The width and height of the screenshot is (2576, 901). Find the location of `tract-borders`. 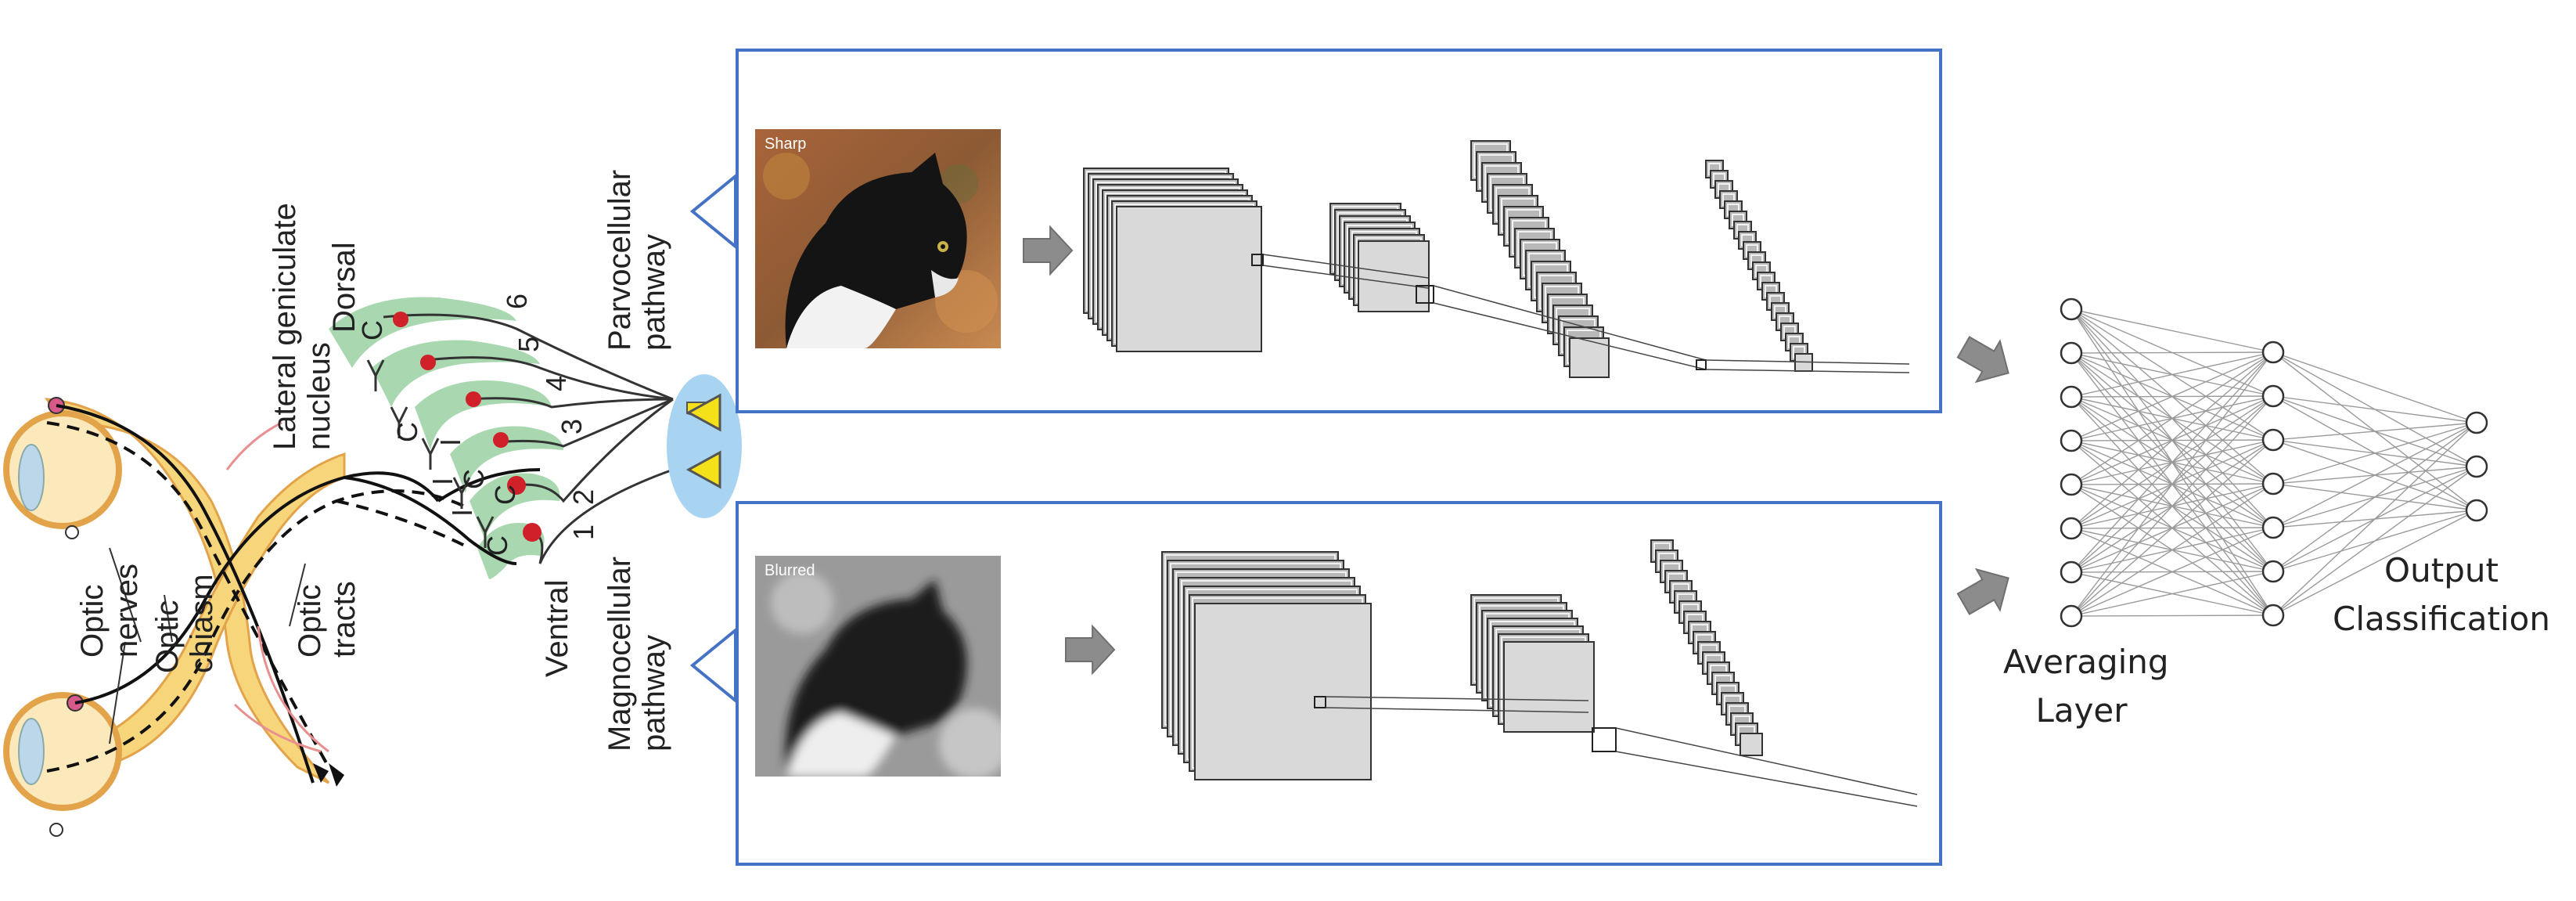

tract-borders is located at coordinates (277, 587).